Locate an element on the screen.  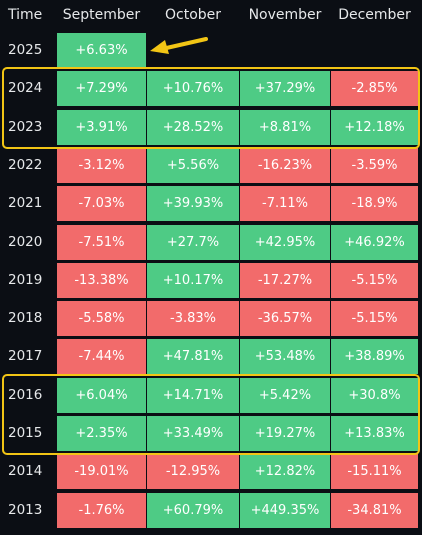
cell-2017-december: +38.89% is located at coordinates (374, 357).